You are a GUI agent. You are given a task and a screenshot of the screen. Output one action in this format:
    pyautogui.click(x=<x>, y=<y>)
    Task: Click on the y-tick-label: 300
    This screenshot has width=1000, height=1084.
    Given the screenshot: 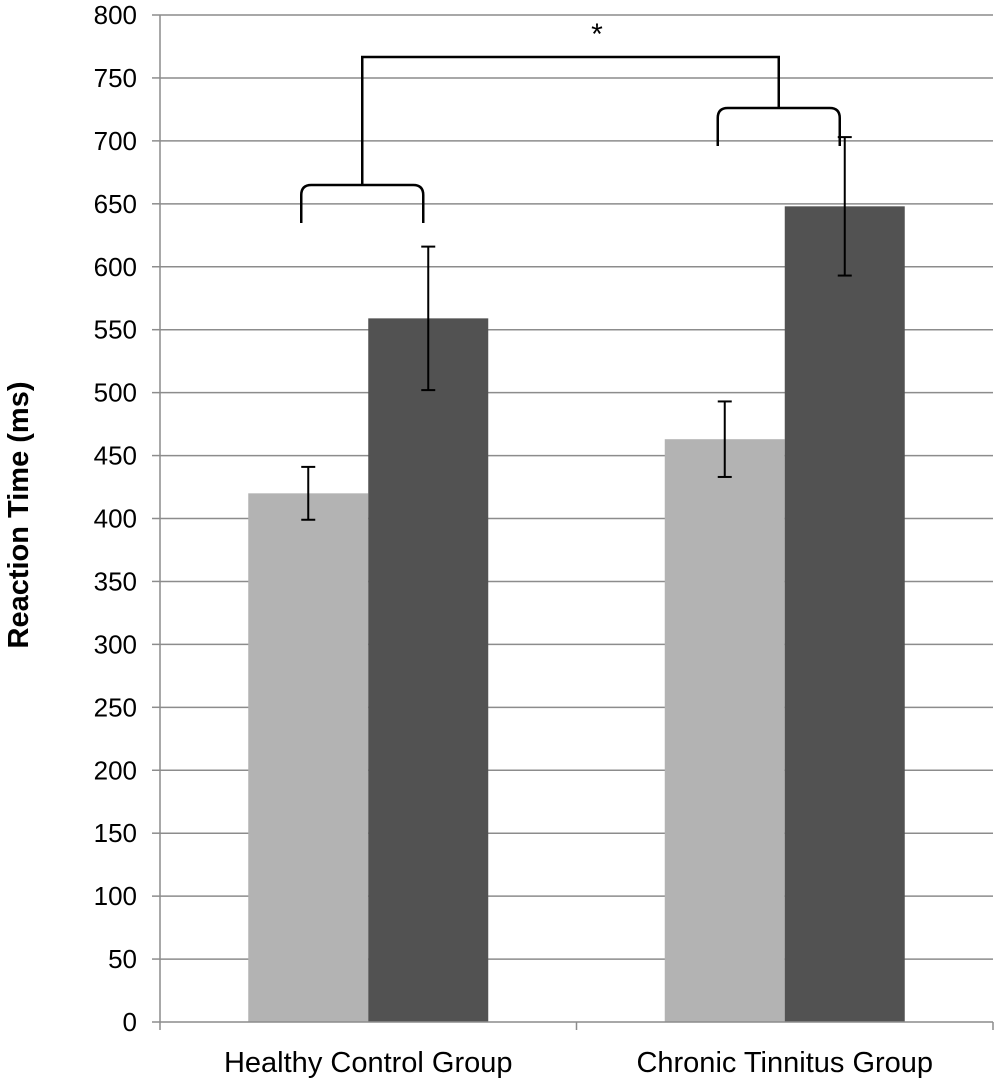 What is the action you would take?
    pyautogui.click(x=115, y=644)
    